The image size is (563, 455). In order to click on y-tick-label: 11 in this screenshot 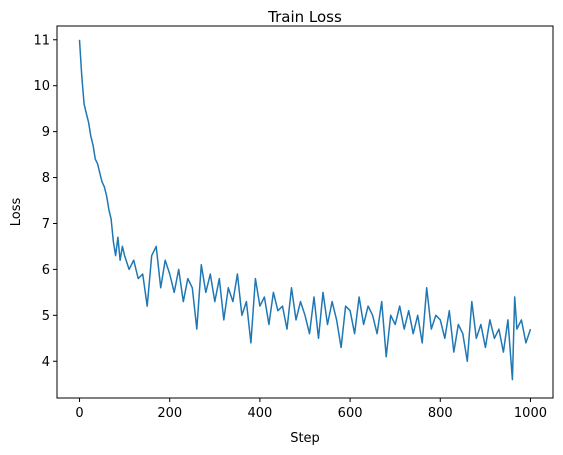, I will do `click(41, 40)`.